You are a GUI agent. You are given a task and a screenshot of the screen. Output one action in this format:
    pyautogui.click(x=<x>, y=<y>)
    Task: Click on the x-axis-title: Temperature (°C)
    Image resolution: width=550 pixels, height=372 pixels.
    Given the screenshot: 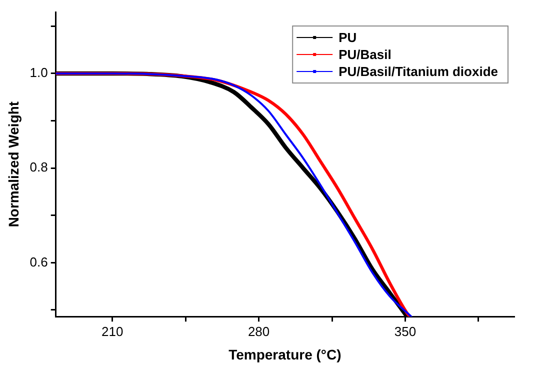 What is the action you would take?
    pyautogui.click(x=285, y=354)
    